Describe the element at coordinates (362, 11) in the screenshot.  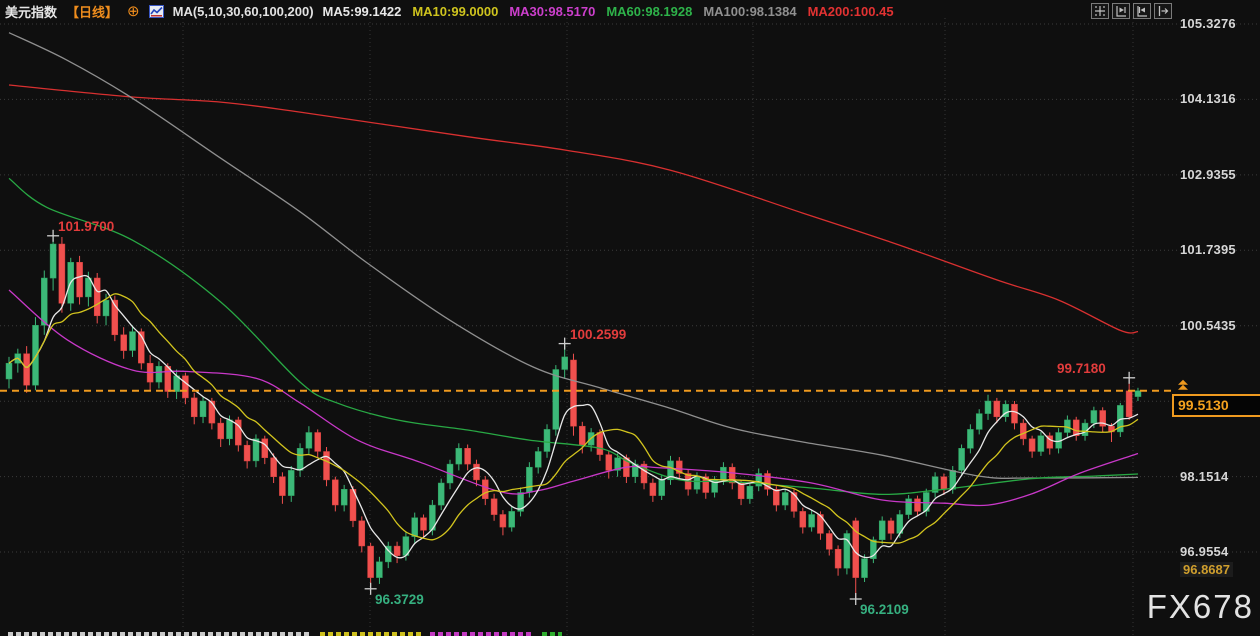
I see `ma-value-label: MA5:99.1422` at that location.